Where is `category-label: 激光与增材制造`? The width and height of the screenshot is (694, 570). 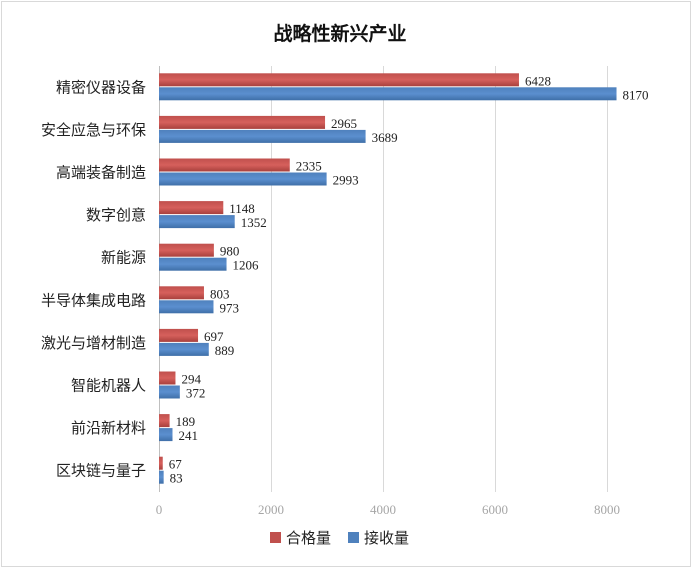
category-label: 激光与增材制造 is located at coordinates (93, 343).